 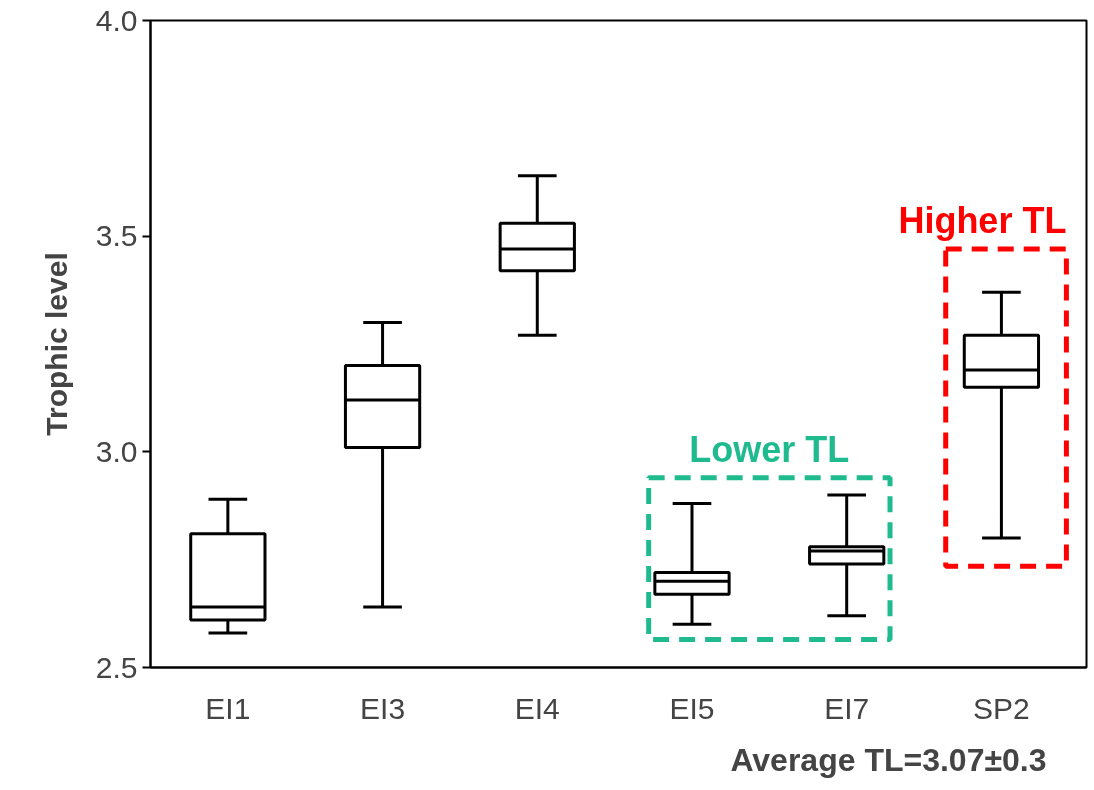 What do you see at coordinates (888, 760) in the screenshot?
I see `text: Average TL=3.07±0.3` at bounding box center [888, 760].